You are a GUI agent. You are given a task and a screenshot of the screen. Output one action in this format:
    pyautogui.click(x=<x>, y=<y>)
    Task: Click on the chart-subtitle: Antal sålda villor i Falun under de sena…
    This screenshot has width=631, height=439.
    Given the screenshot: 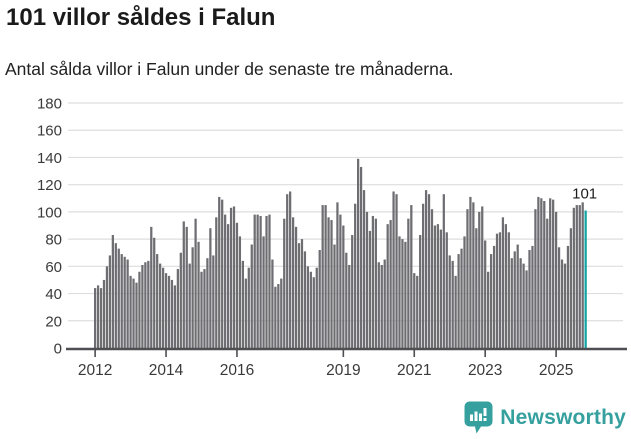 What is the action you would take?
    pyautogui.click(x=229, y=69)
    